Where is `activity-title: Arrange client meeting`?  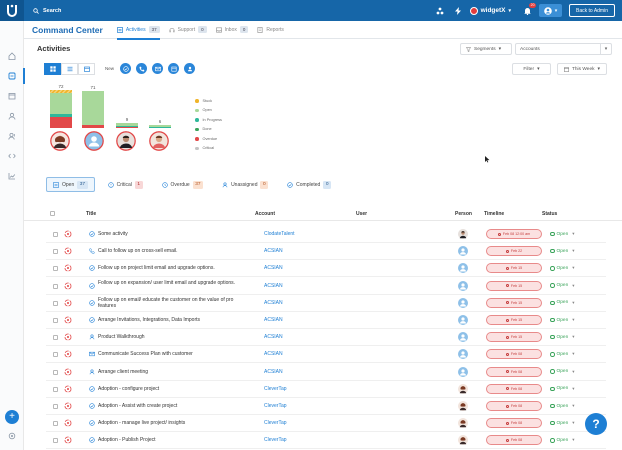 activity-title: Arrange client meeting is located at coordinates (123, 371).